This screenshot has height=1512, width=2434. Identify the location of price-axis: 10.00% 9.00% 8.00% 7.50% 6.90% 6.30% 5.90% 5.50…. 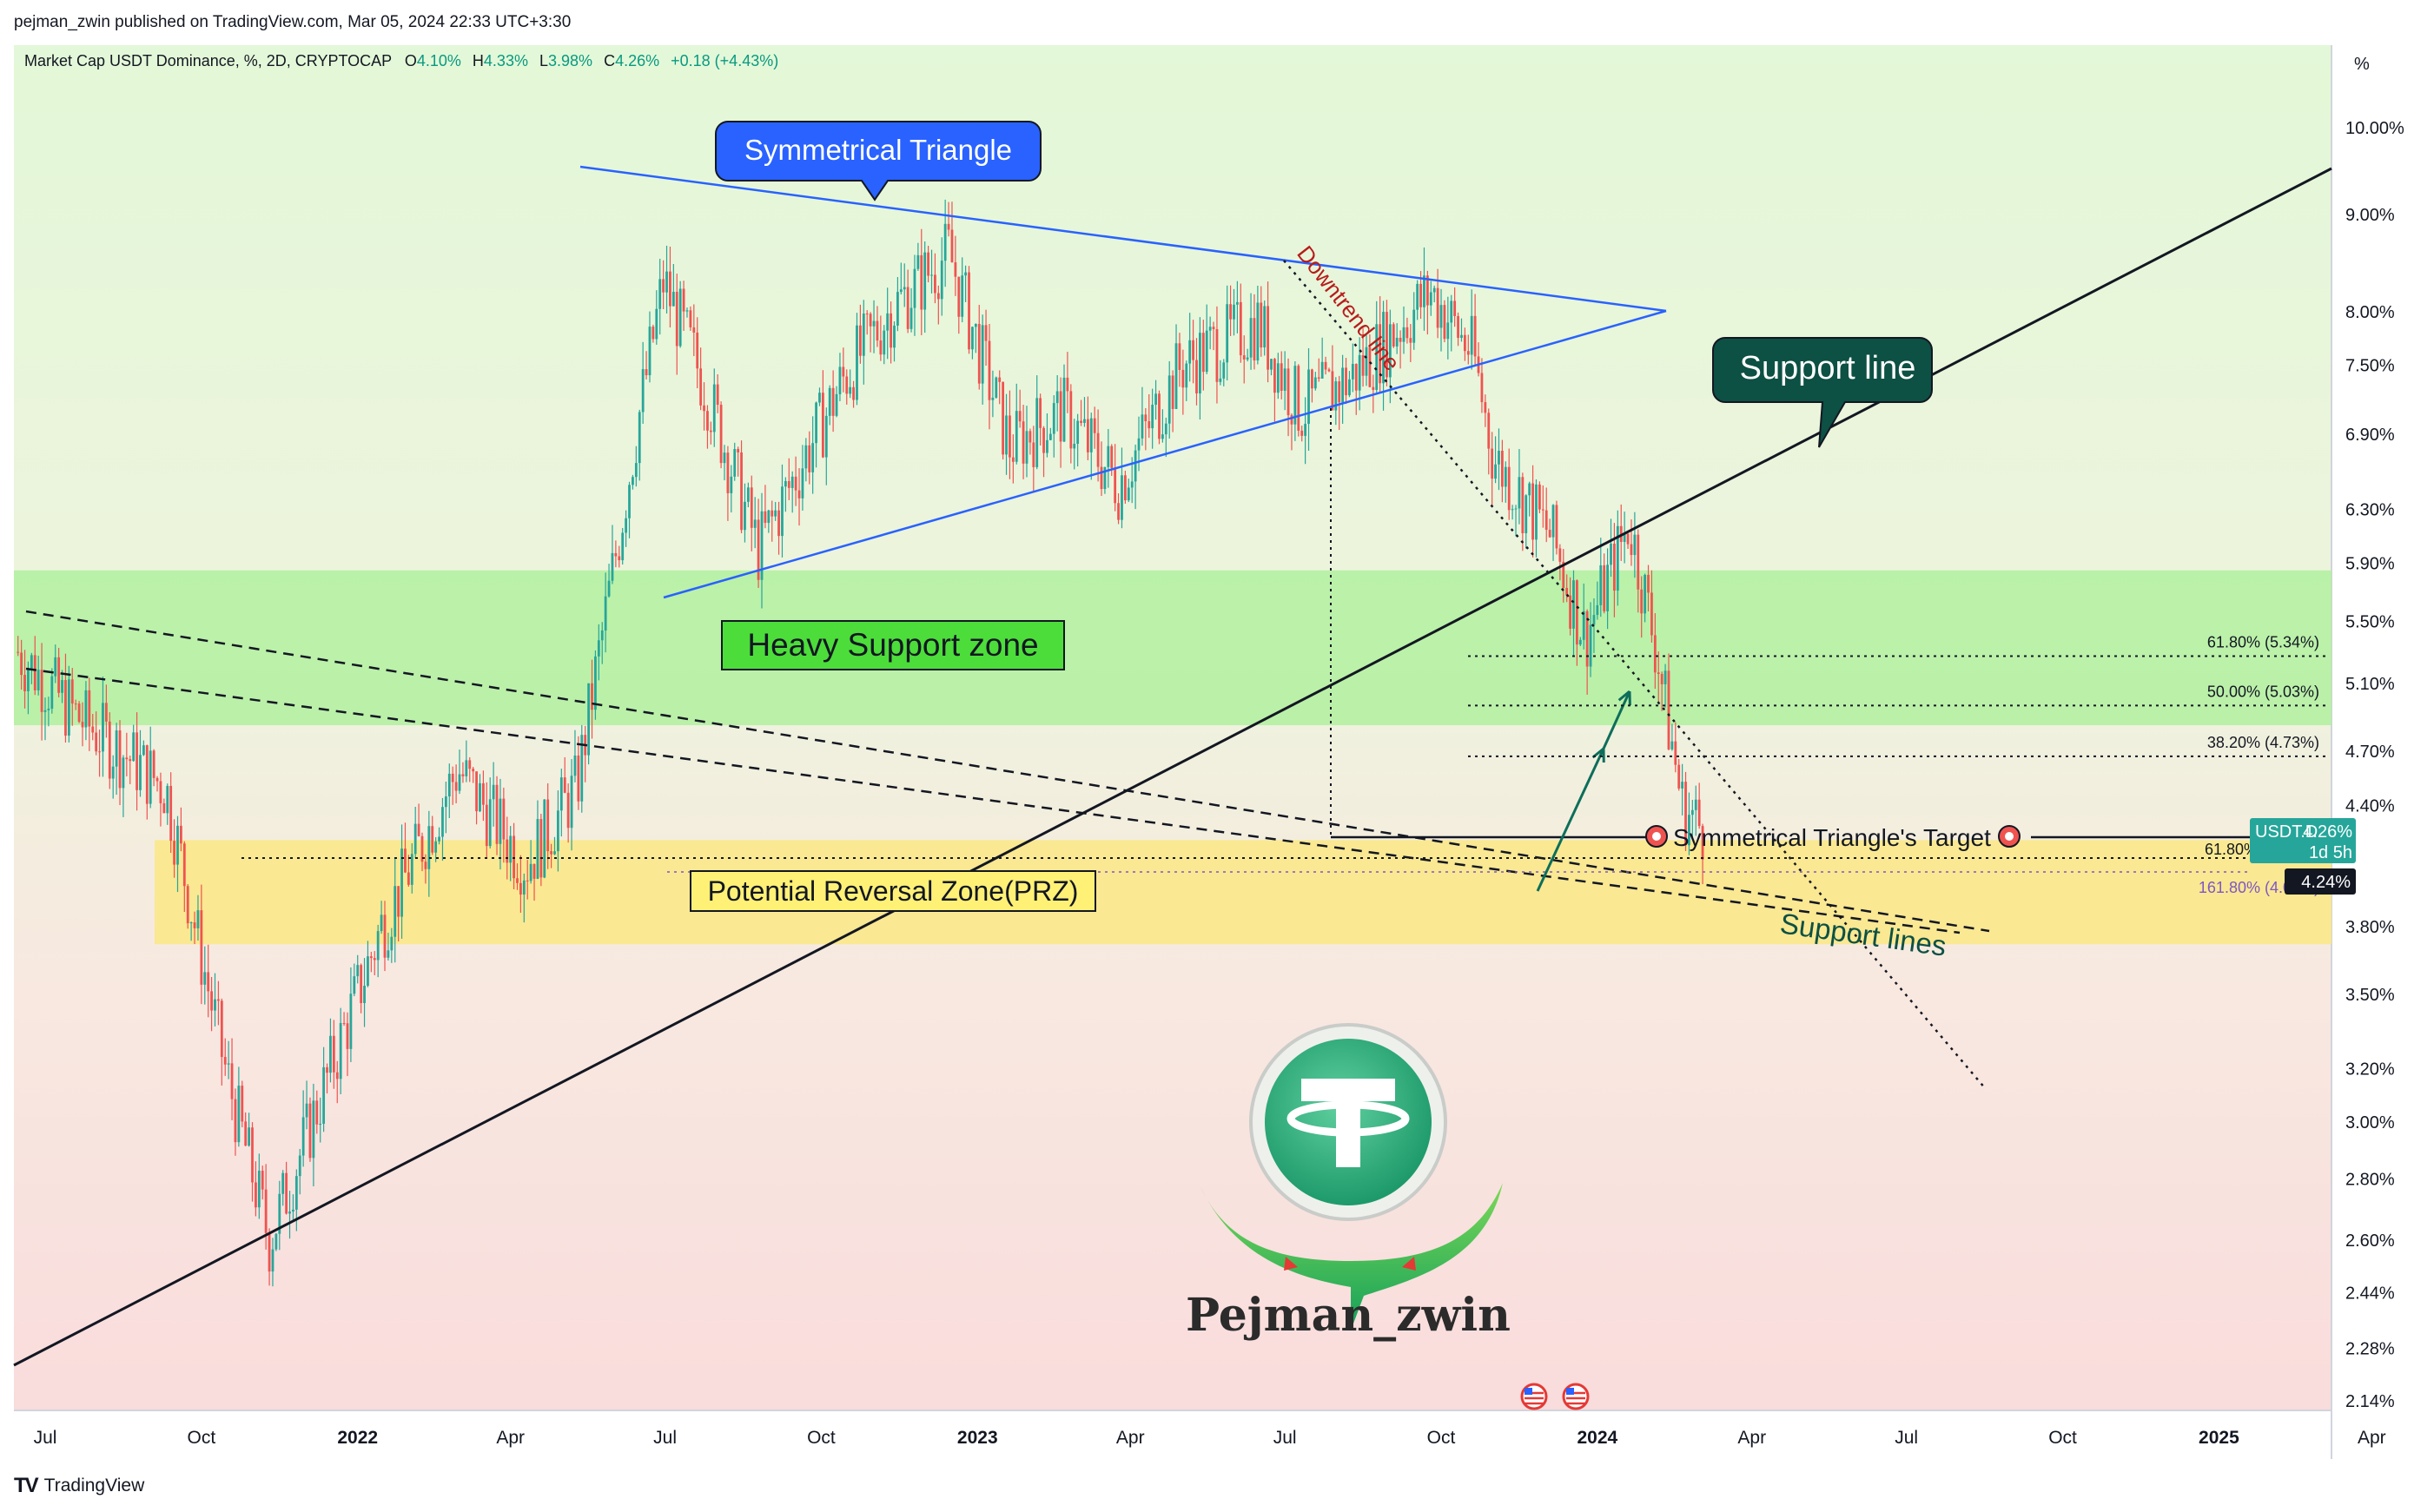
(2374, 765).